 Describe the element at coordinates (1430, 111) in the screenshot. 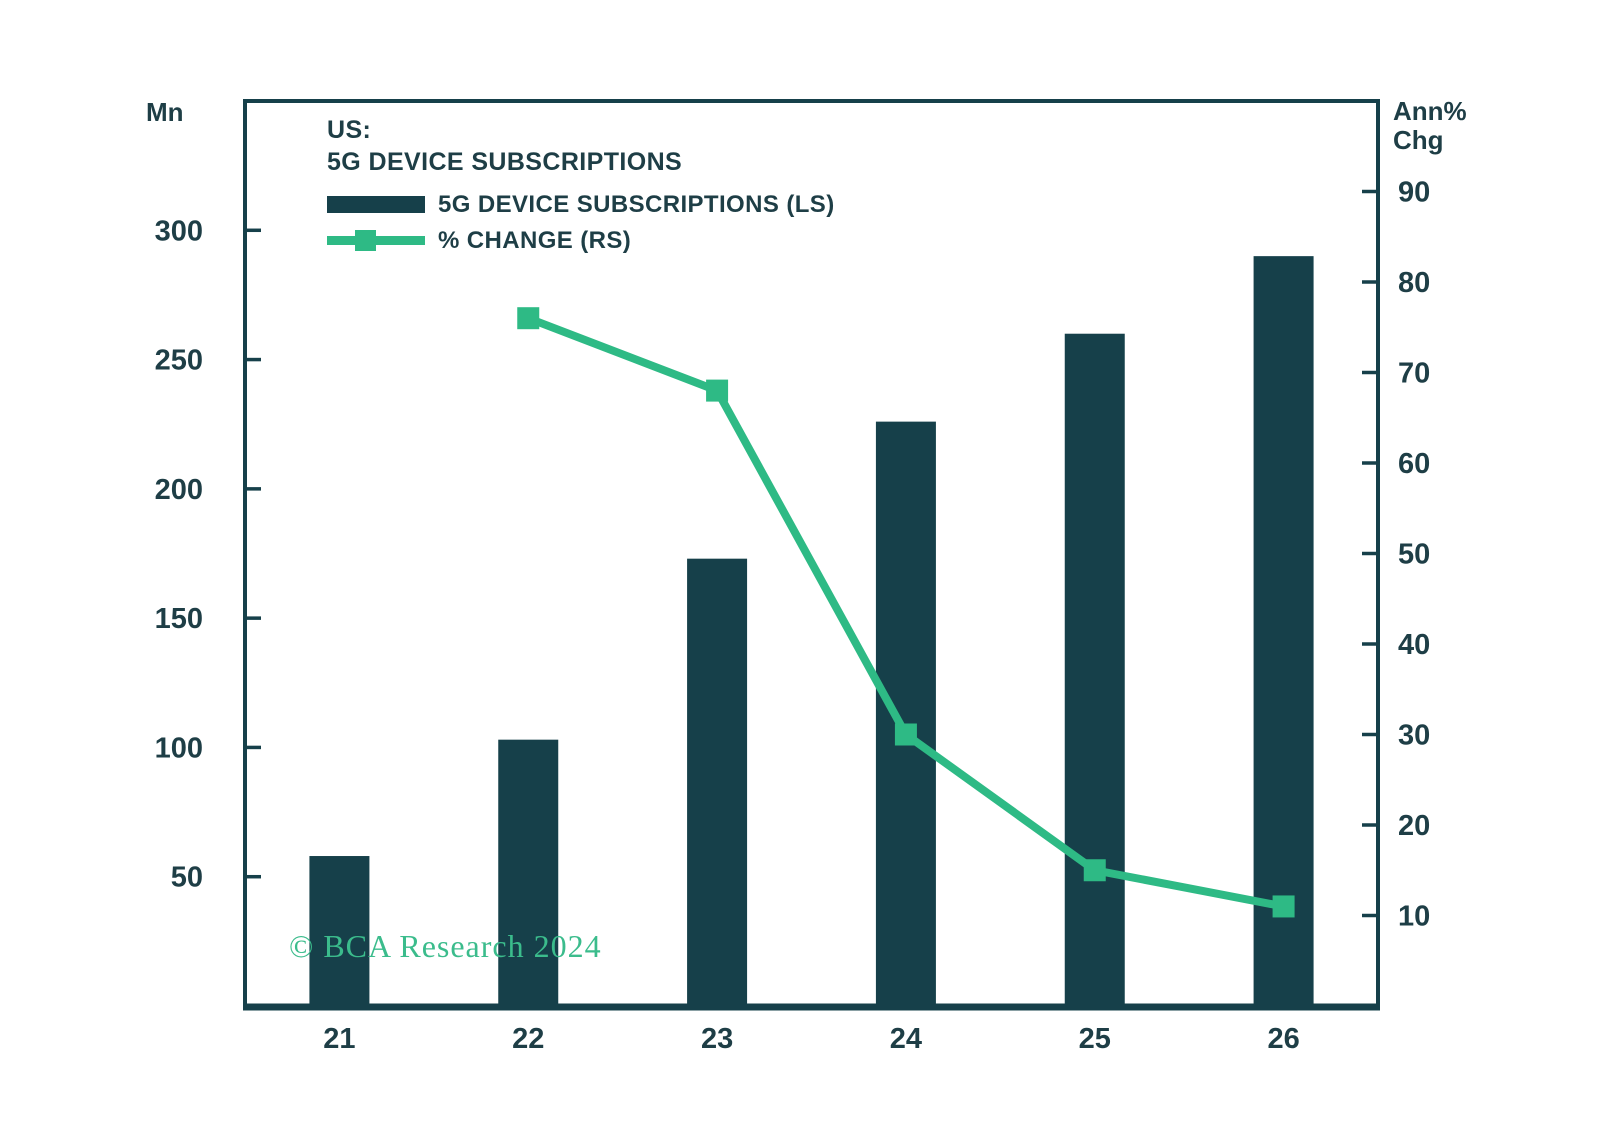

I see `right-axis-unit-line1: Ann%` at that location.